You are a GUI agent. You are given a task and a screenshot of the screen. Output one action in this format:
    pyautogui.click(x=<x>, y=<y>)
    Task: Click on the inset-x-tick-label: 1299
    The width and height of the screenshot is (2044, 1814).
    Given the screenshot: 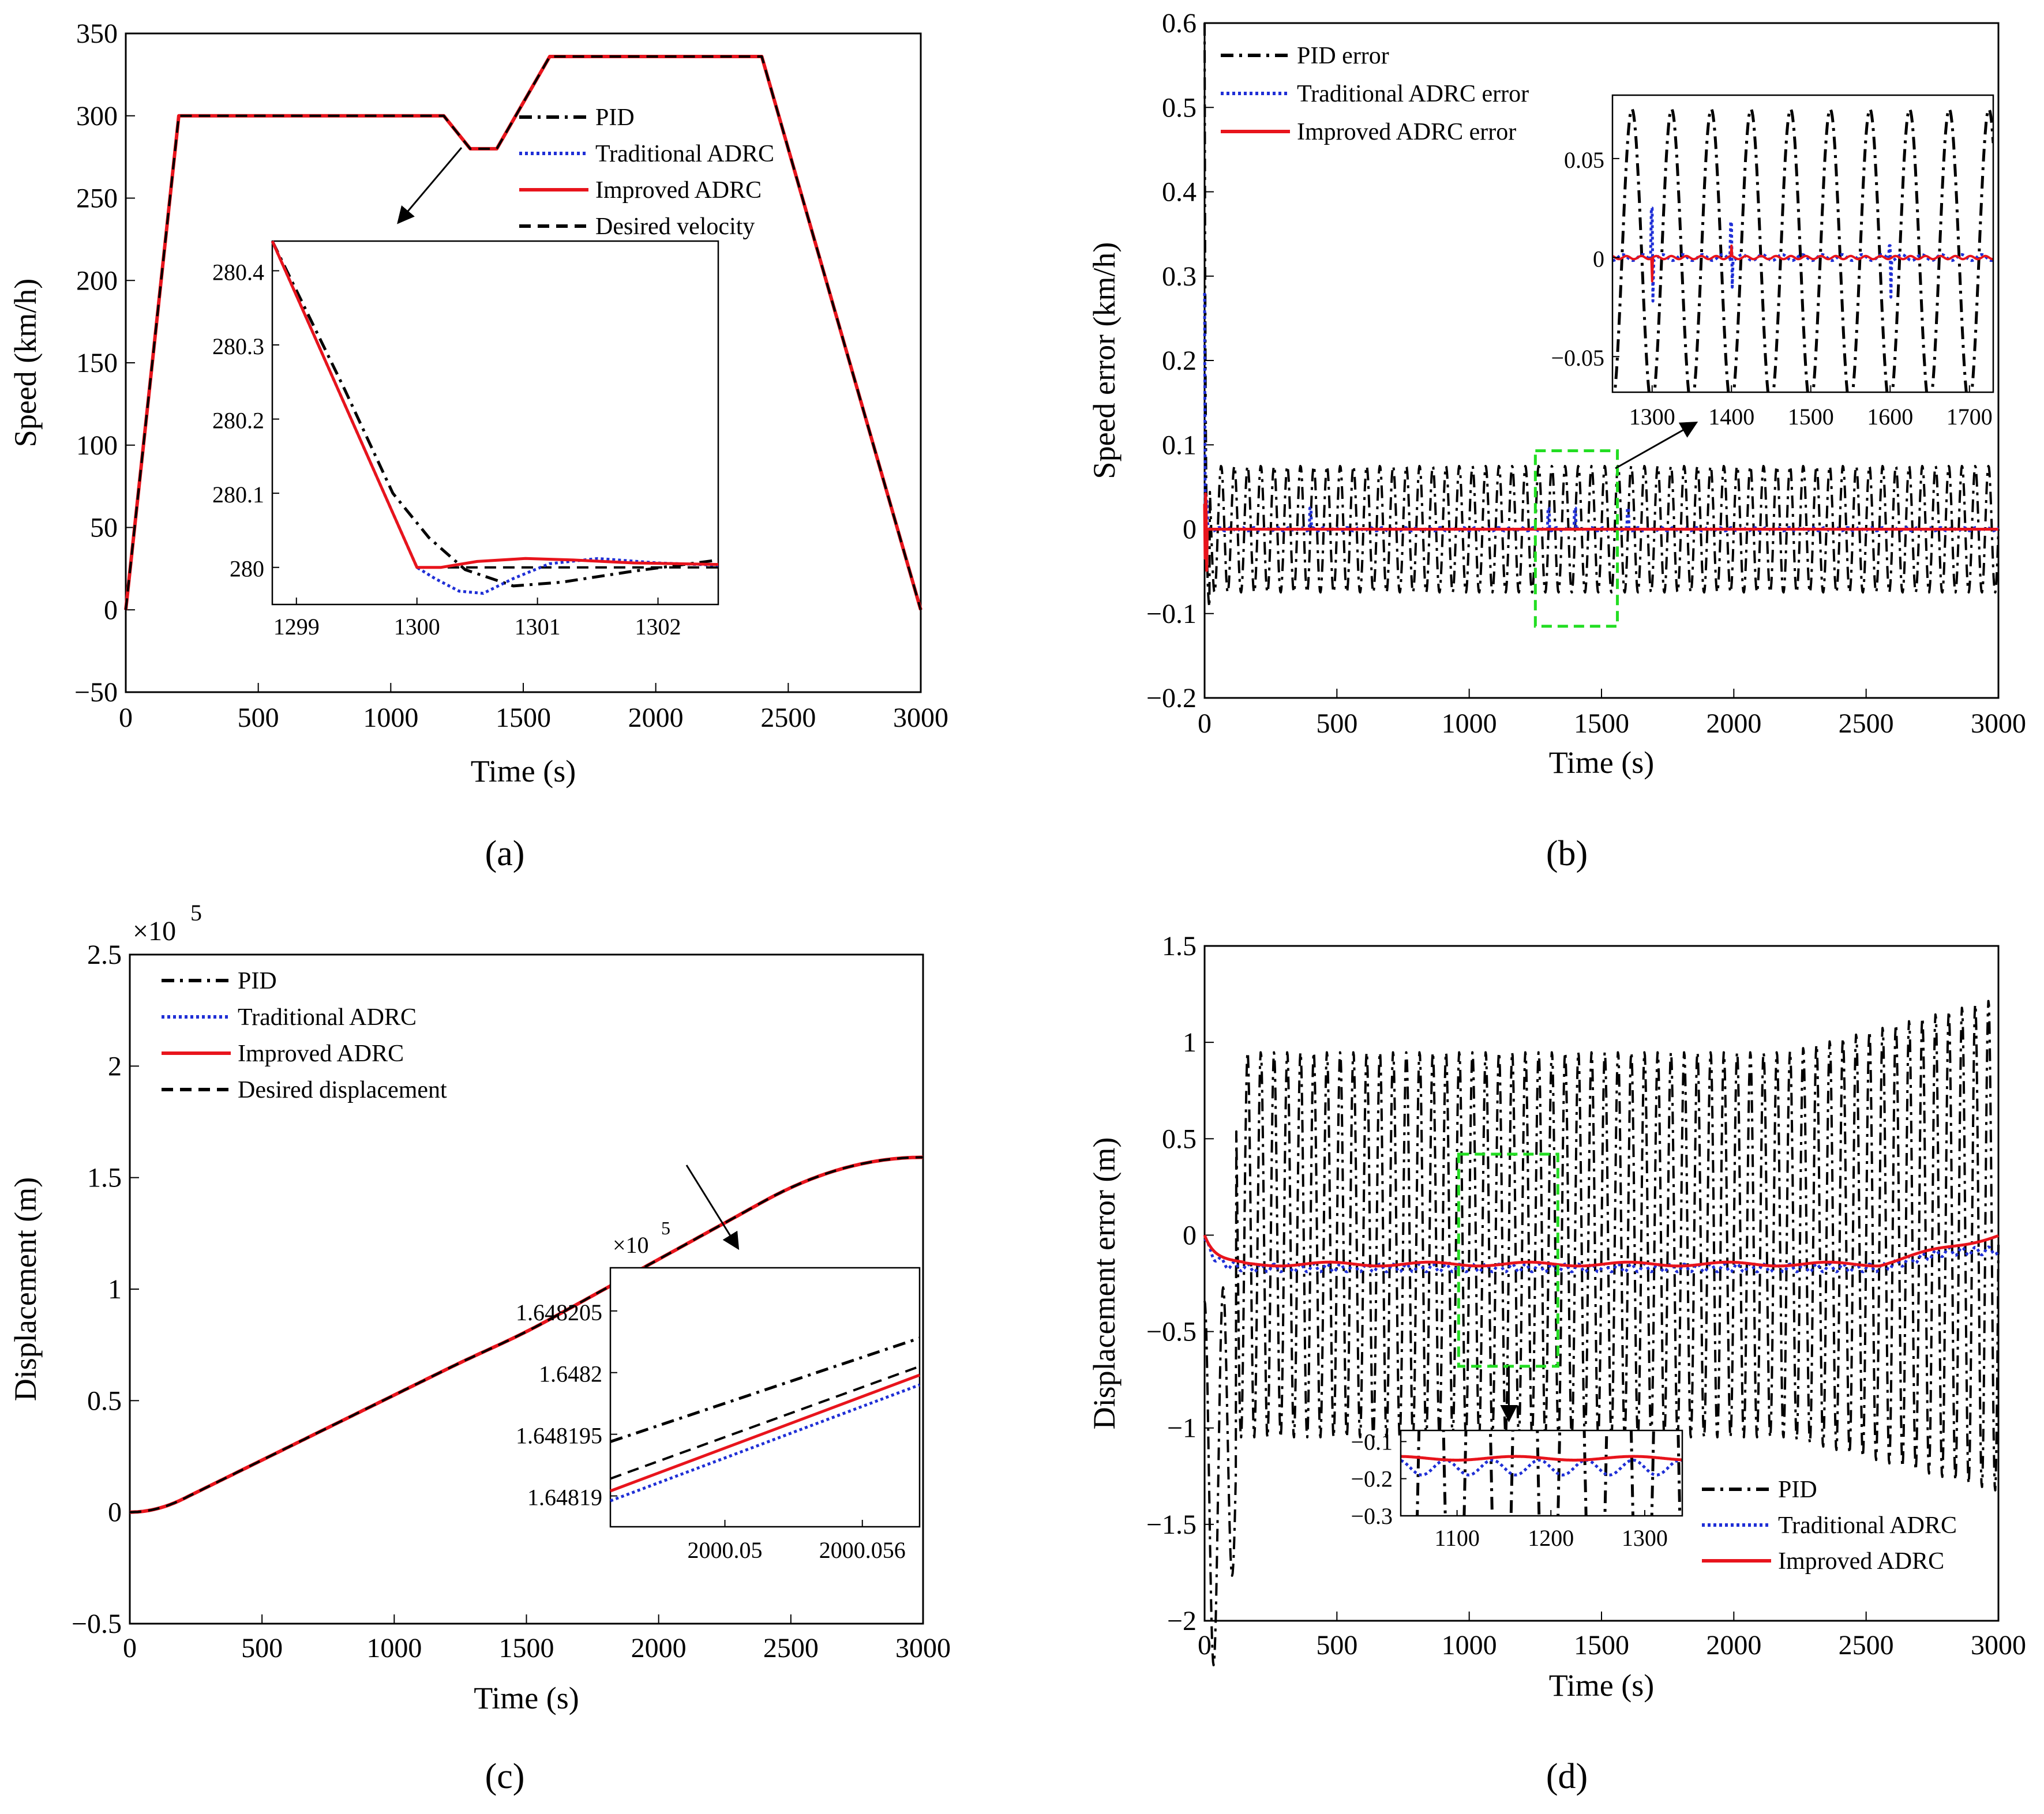 What is the action you would take?
    pyautogui.click(x=297, y=627)
    